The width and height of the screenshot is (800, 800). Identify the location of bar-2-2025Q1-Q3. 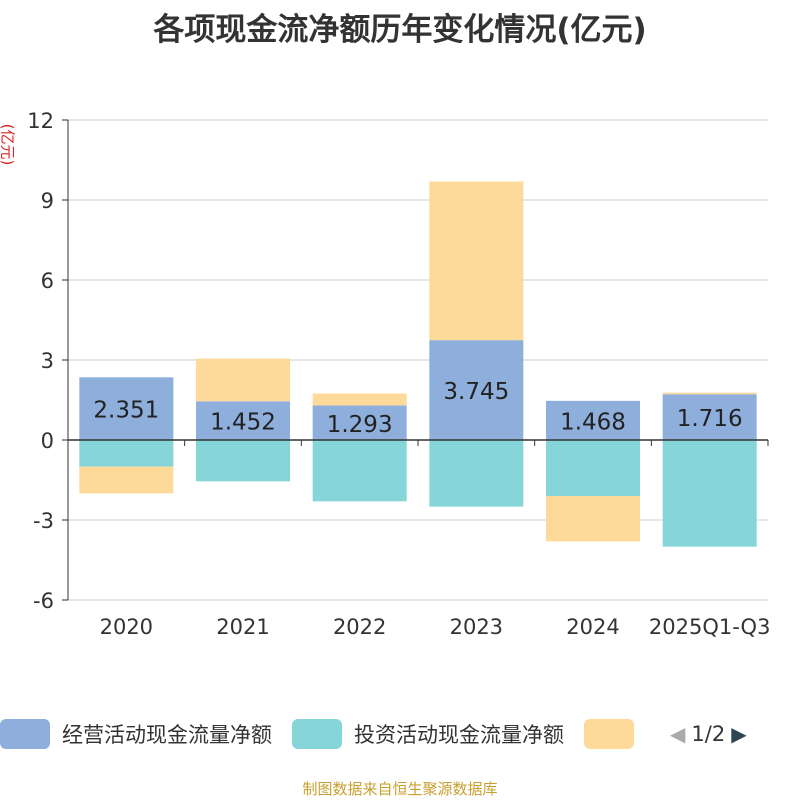
(709, 493).